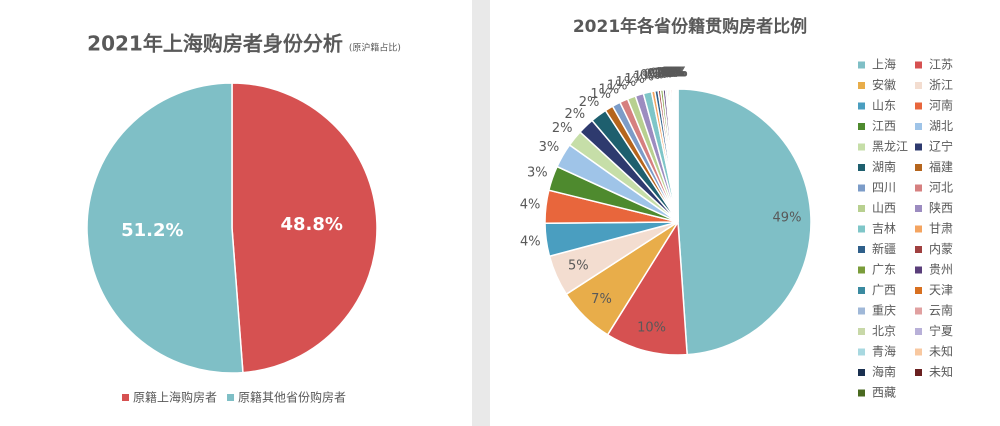 This screenshot has height=426, width=1000. I want to click on slice-label: 3%, so click(537, 172).